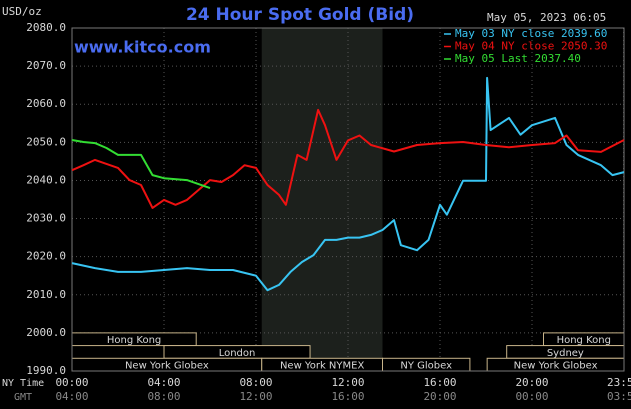 Image resolution: width=631 pixels, height=409 pixels. What do you see at coordinates (46, 332) in the screenshot?
I see `y-tick-label: 2000.0` at bounding box center [46, 332].